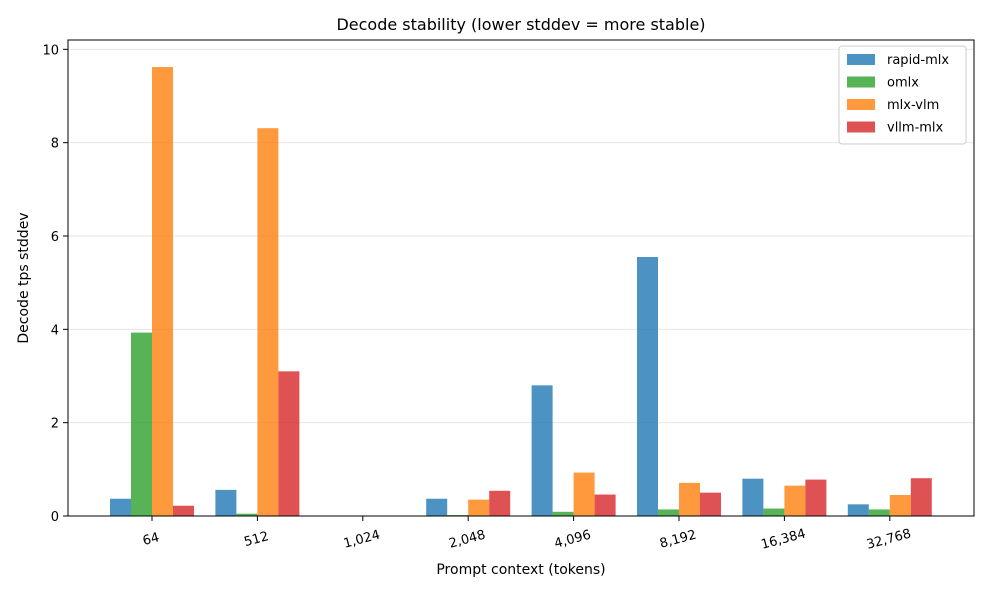 This screenshot has width=990, height=598. What do you see at coordinates (573, 540) in the screenshot?
I see `x-tick-label: 4,096` at bounding box center [573, 540].